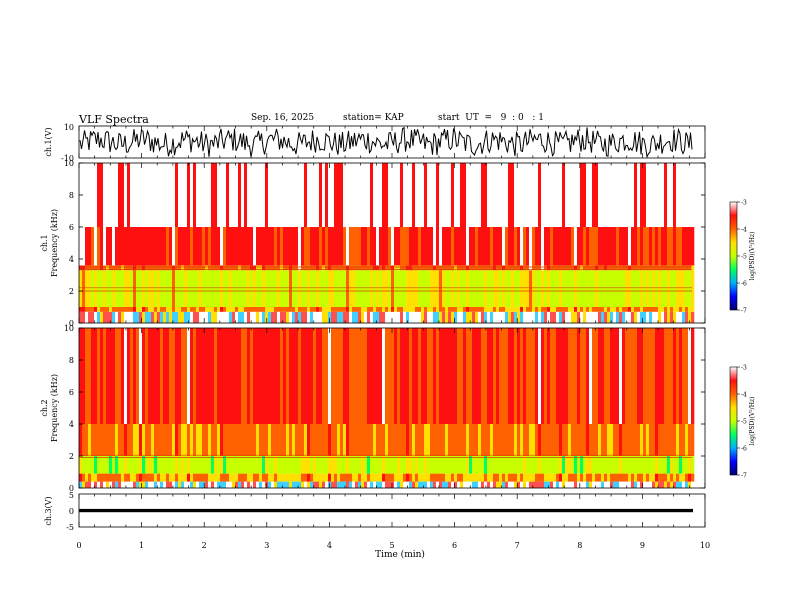 This screenshot has width=792, height=612. Describe the element at coordinates (71, 511) in the screenshot. I see `ch3-ytick-mid: 0` at that location.